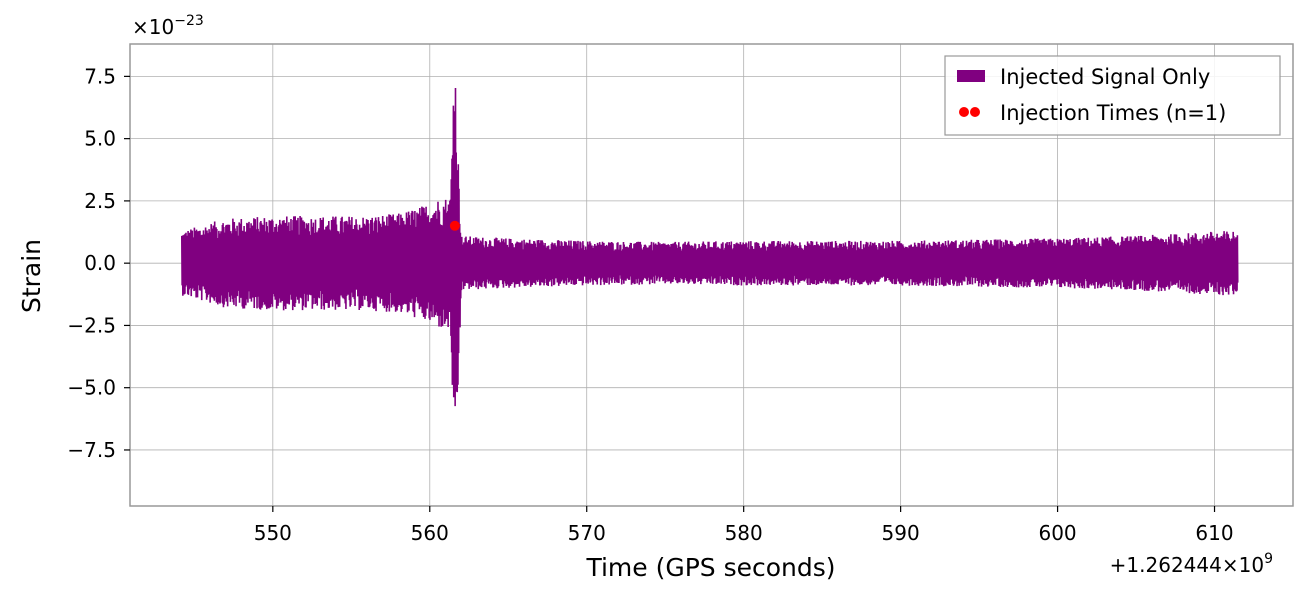 This screenshot has height=598, width=1307. I want to click on y-tick-label: −5.0, so click(91, 388).